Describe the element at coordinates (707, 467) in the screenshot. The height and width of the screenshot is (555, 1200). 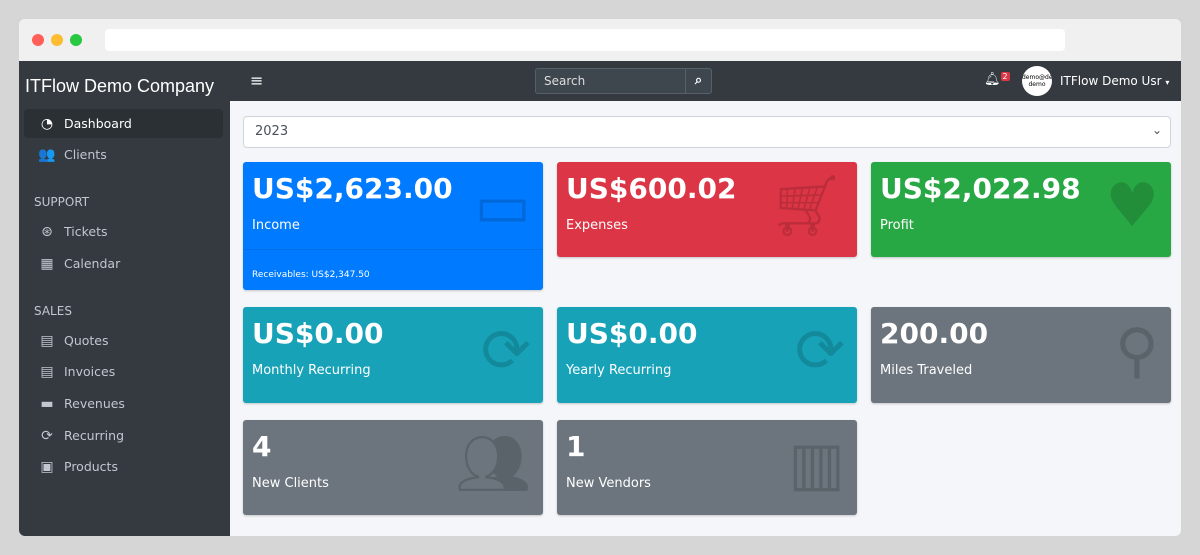
I see `new-vendors-card: 1 New Vendors ▥` at that location.